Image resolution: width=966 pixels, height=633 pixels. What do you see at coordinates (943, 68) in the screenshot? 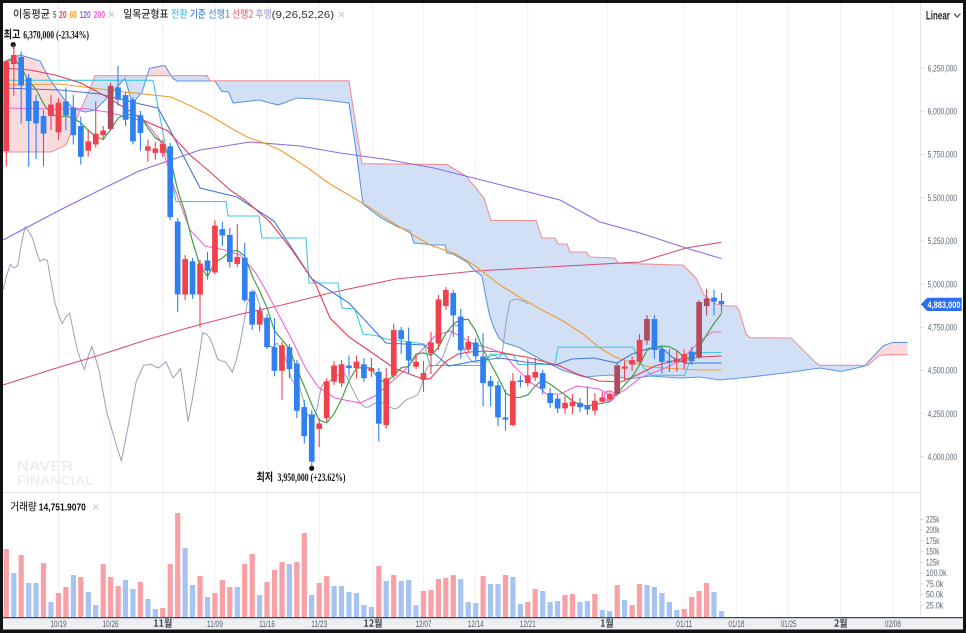
I see `svg-text: 6,250,000` at bounding box center [943, 68].